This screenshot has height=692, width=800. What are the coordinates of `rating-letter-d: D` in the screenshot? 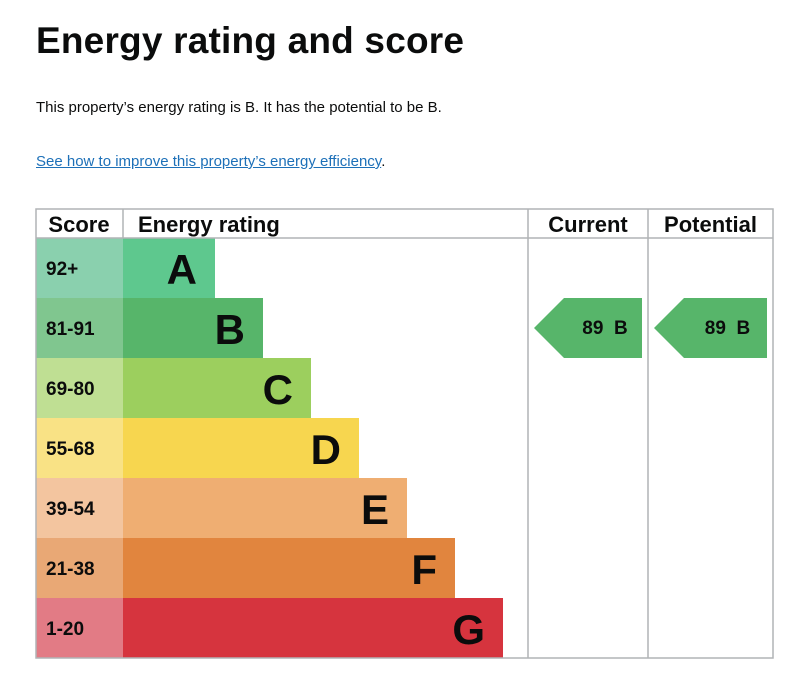 It's located at (326, 449).